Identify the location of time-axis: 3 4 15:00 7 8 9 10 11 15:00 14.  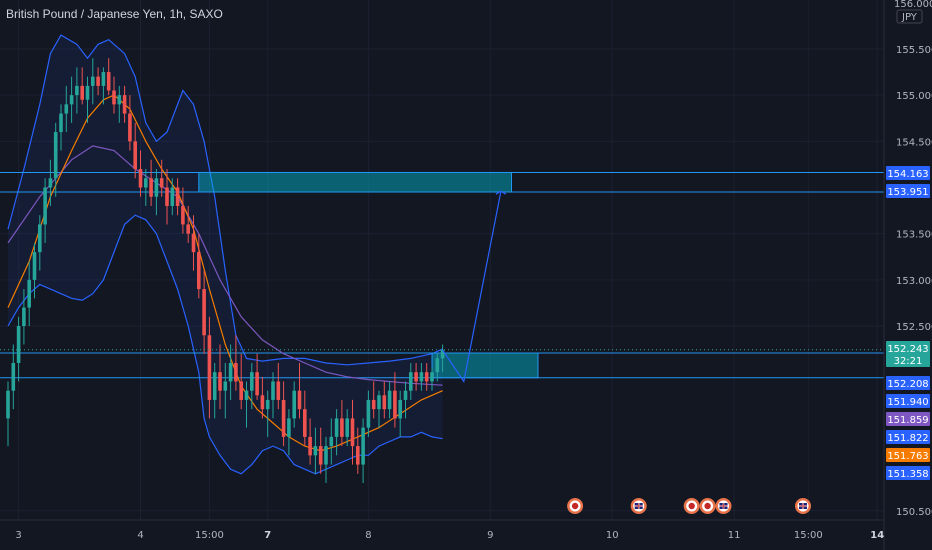
(442, 530).